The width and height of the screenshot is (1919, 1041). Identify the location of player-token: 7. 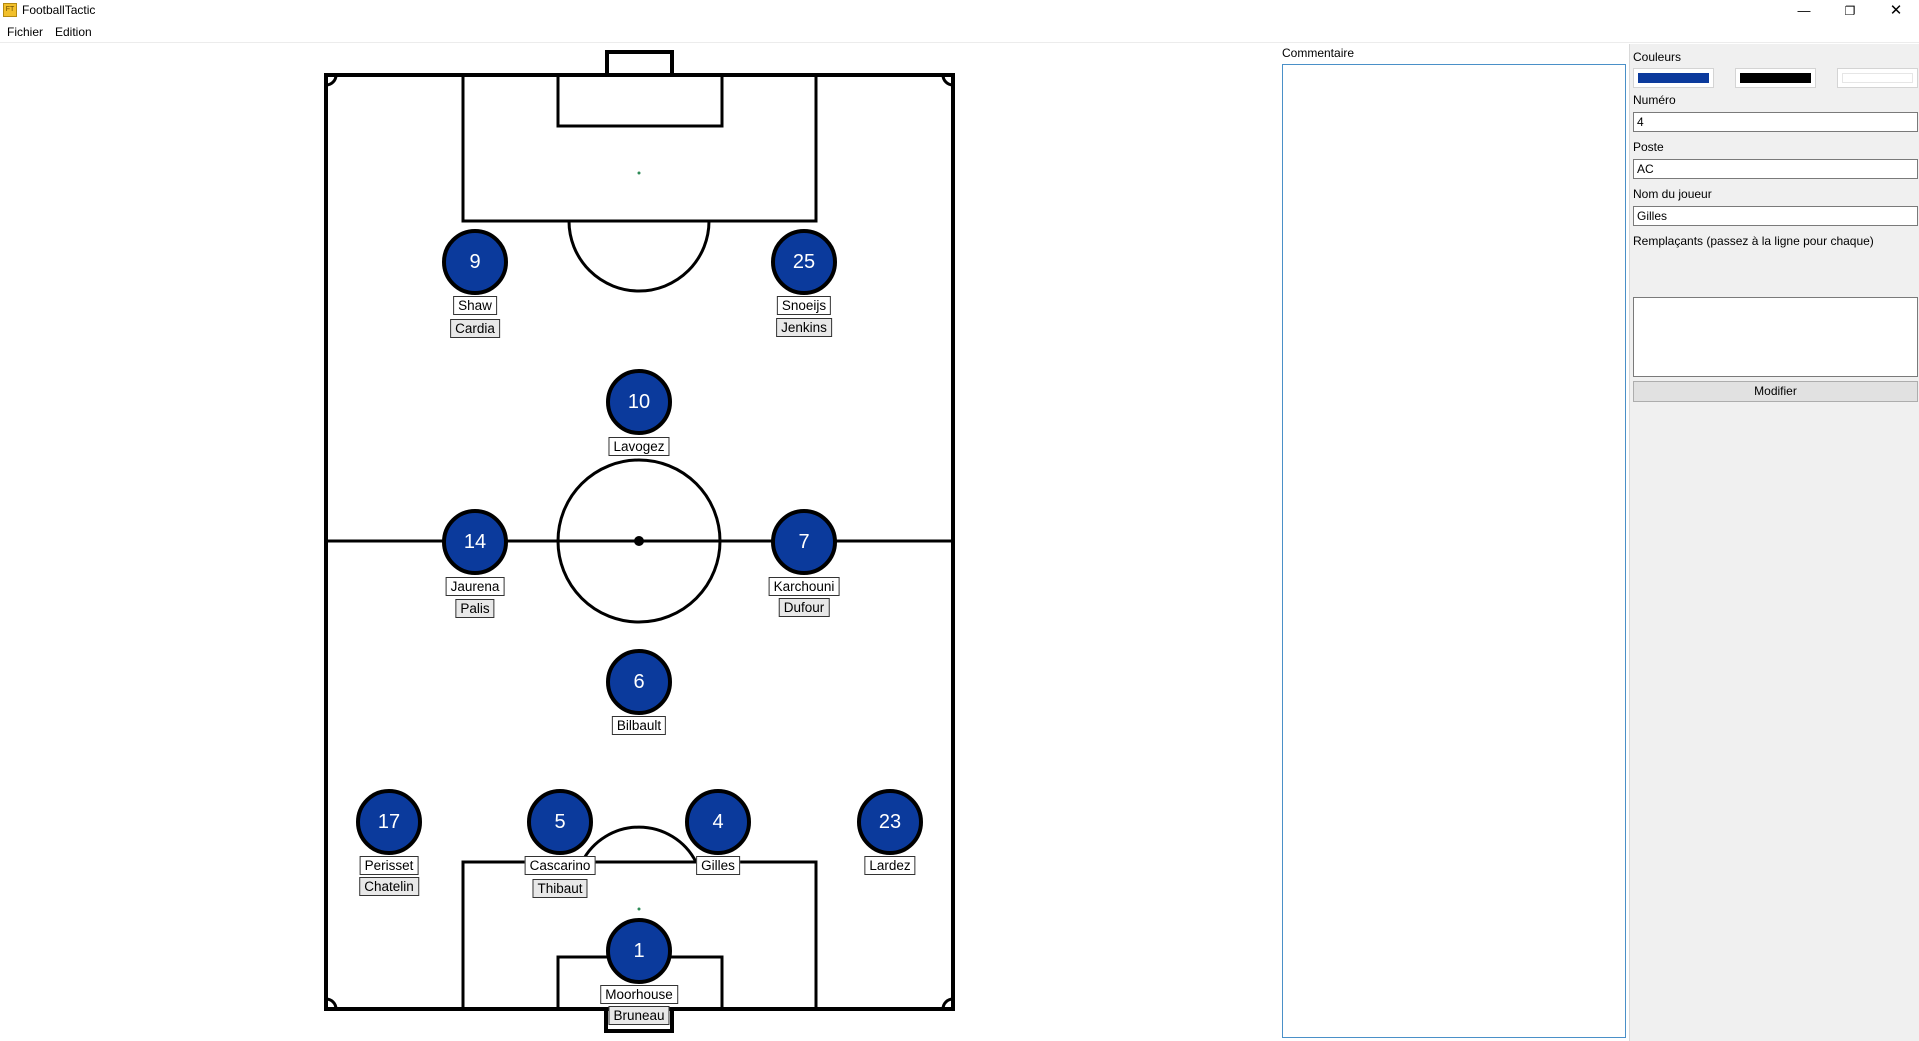
(804, 542).